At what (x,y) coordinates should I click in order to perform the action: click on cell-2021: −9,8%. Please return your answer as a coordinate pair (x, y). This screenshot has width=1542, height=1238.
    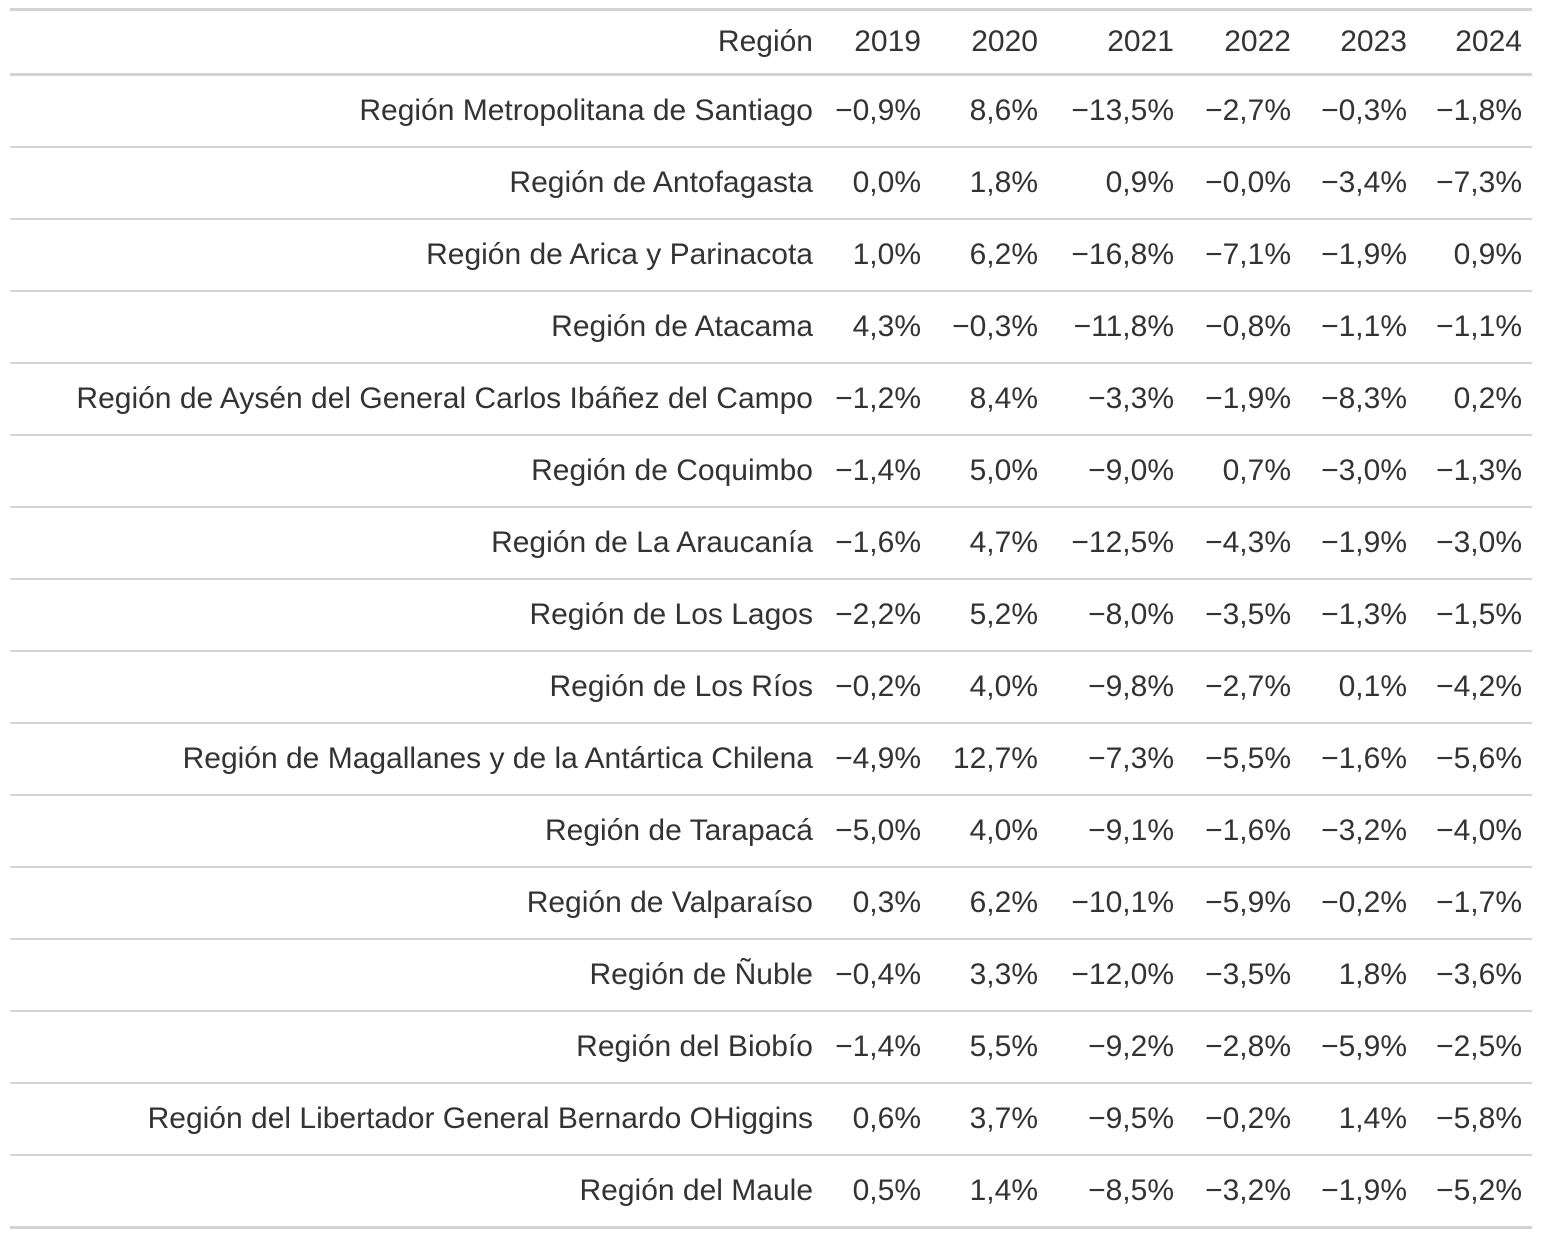
    Looking at the image, I should click on (1116, 686).